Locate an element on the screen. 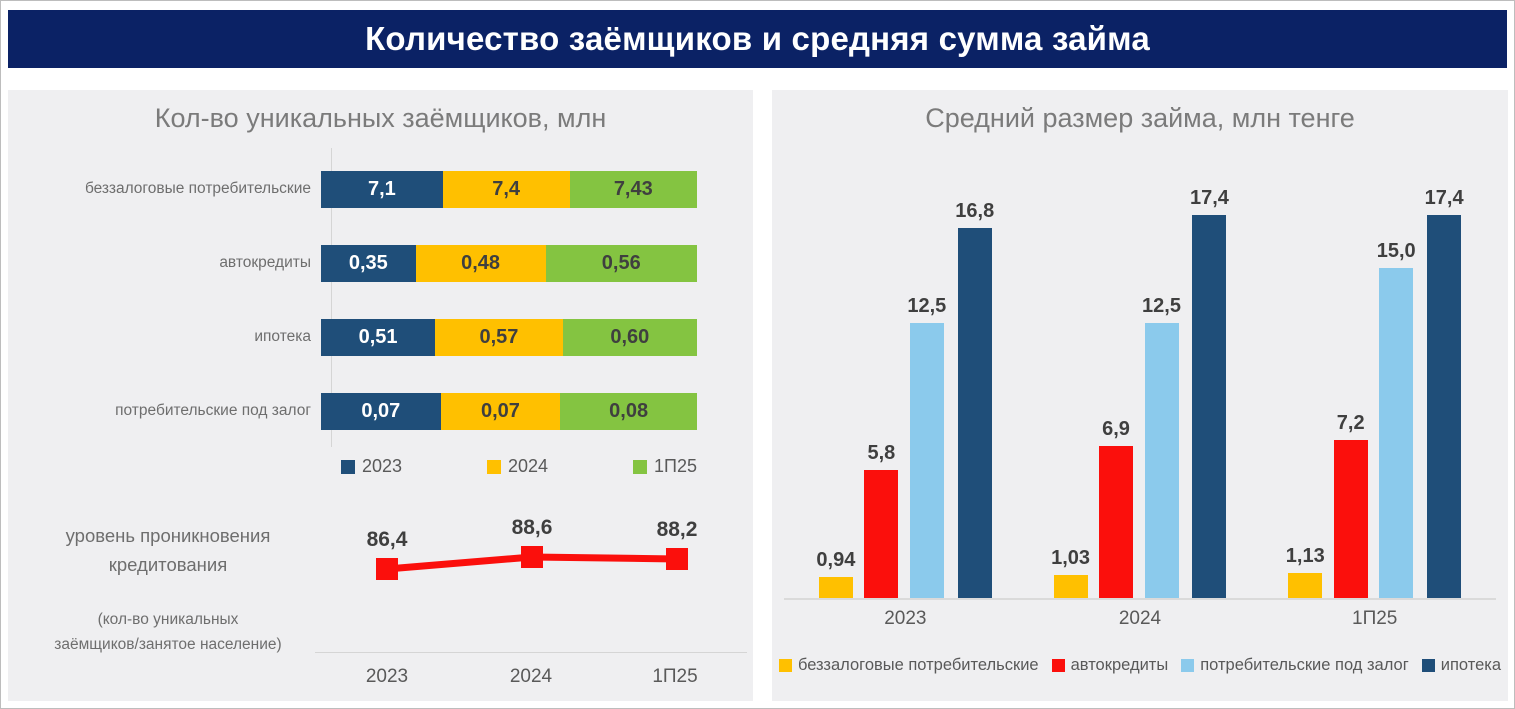  stacked-bar: 0,51 0,57 0,60 is located at coordinates (509, 337).